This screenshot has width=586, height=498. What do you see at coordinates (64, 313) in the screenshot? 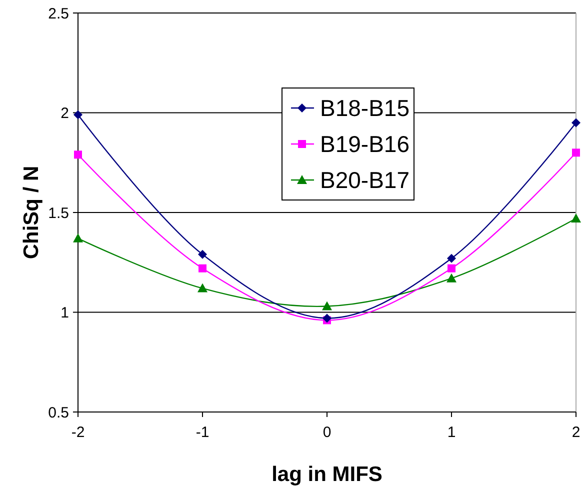
I see `y-tick-label: 1` at bounding box center [64, 313].